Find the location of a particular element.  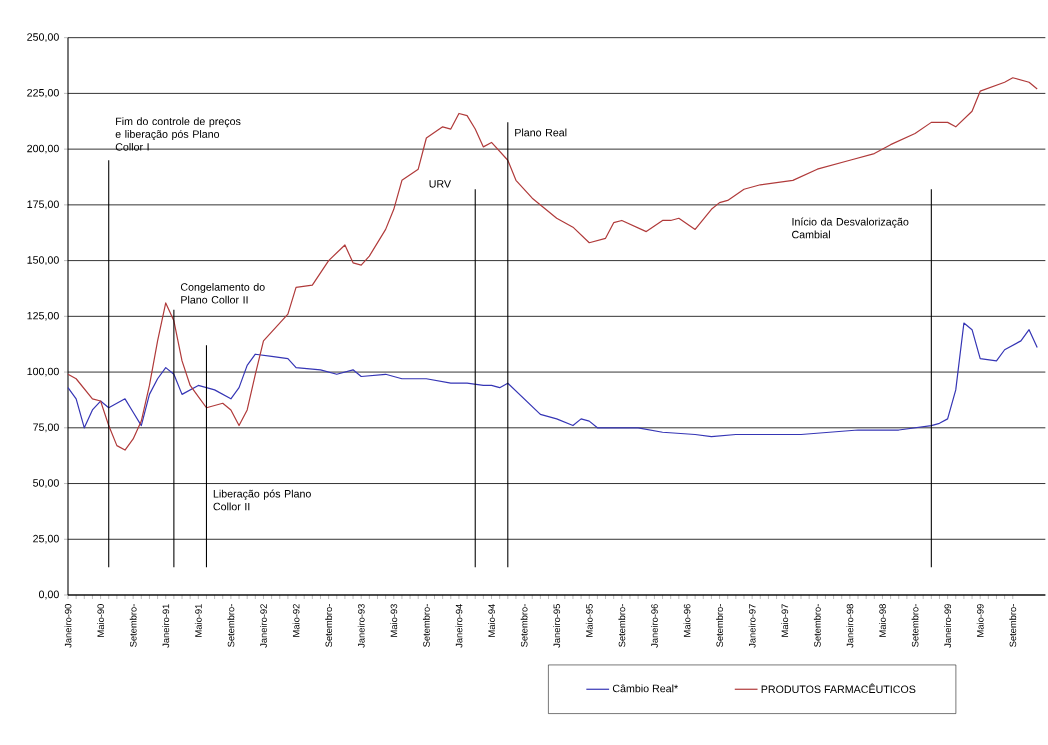

x-tick-label: Janeiro-96 is located at coordinates (654, 626).